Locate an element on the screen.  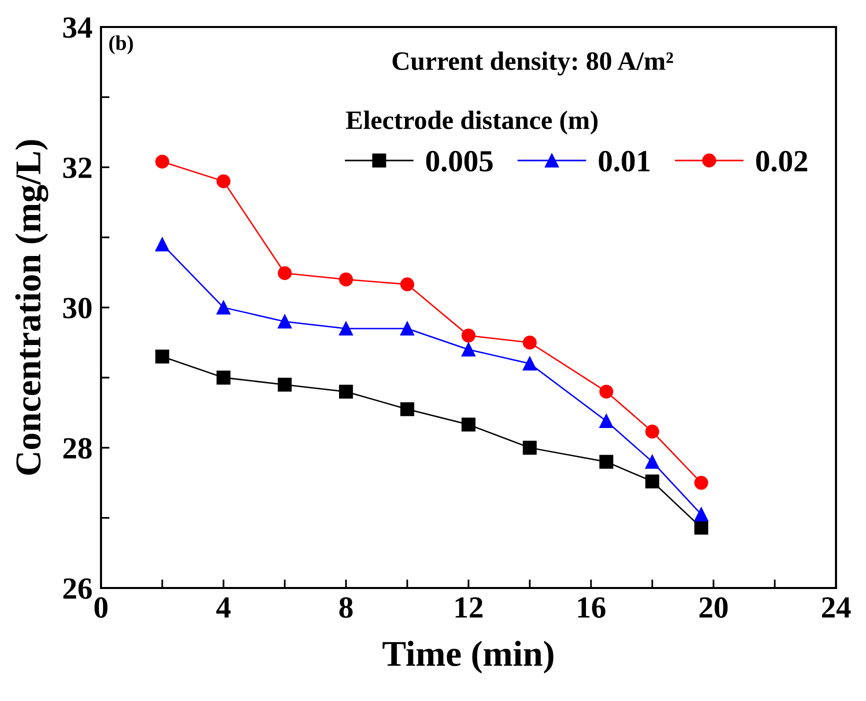
annotation: Current density: 80 A/m² is located at coordinates (533, 63).